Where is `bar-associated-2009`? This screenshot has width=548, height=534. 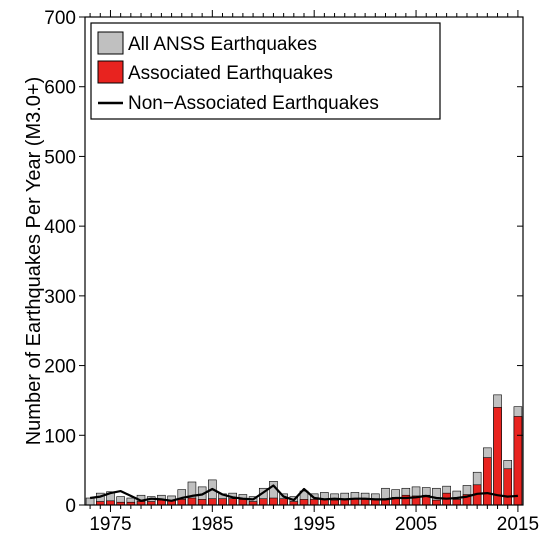 bar-associated-2009 is located at coordinates (457, 502).